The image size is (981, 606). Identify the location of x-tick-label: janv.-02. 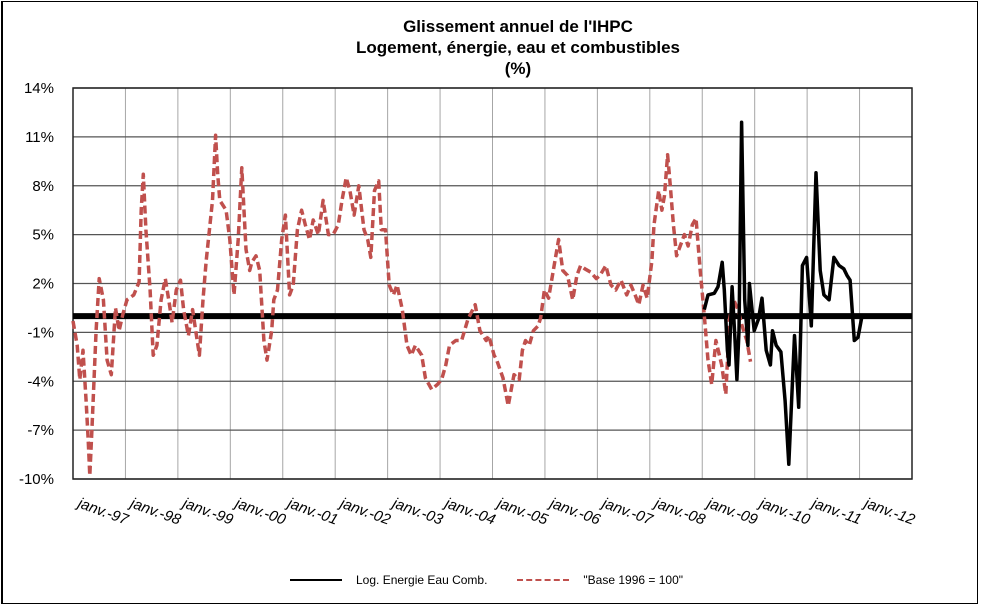
(364, 511).